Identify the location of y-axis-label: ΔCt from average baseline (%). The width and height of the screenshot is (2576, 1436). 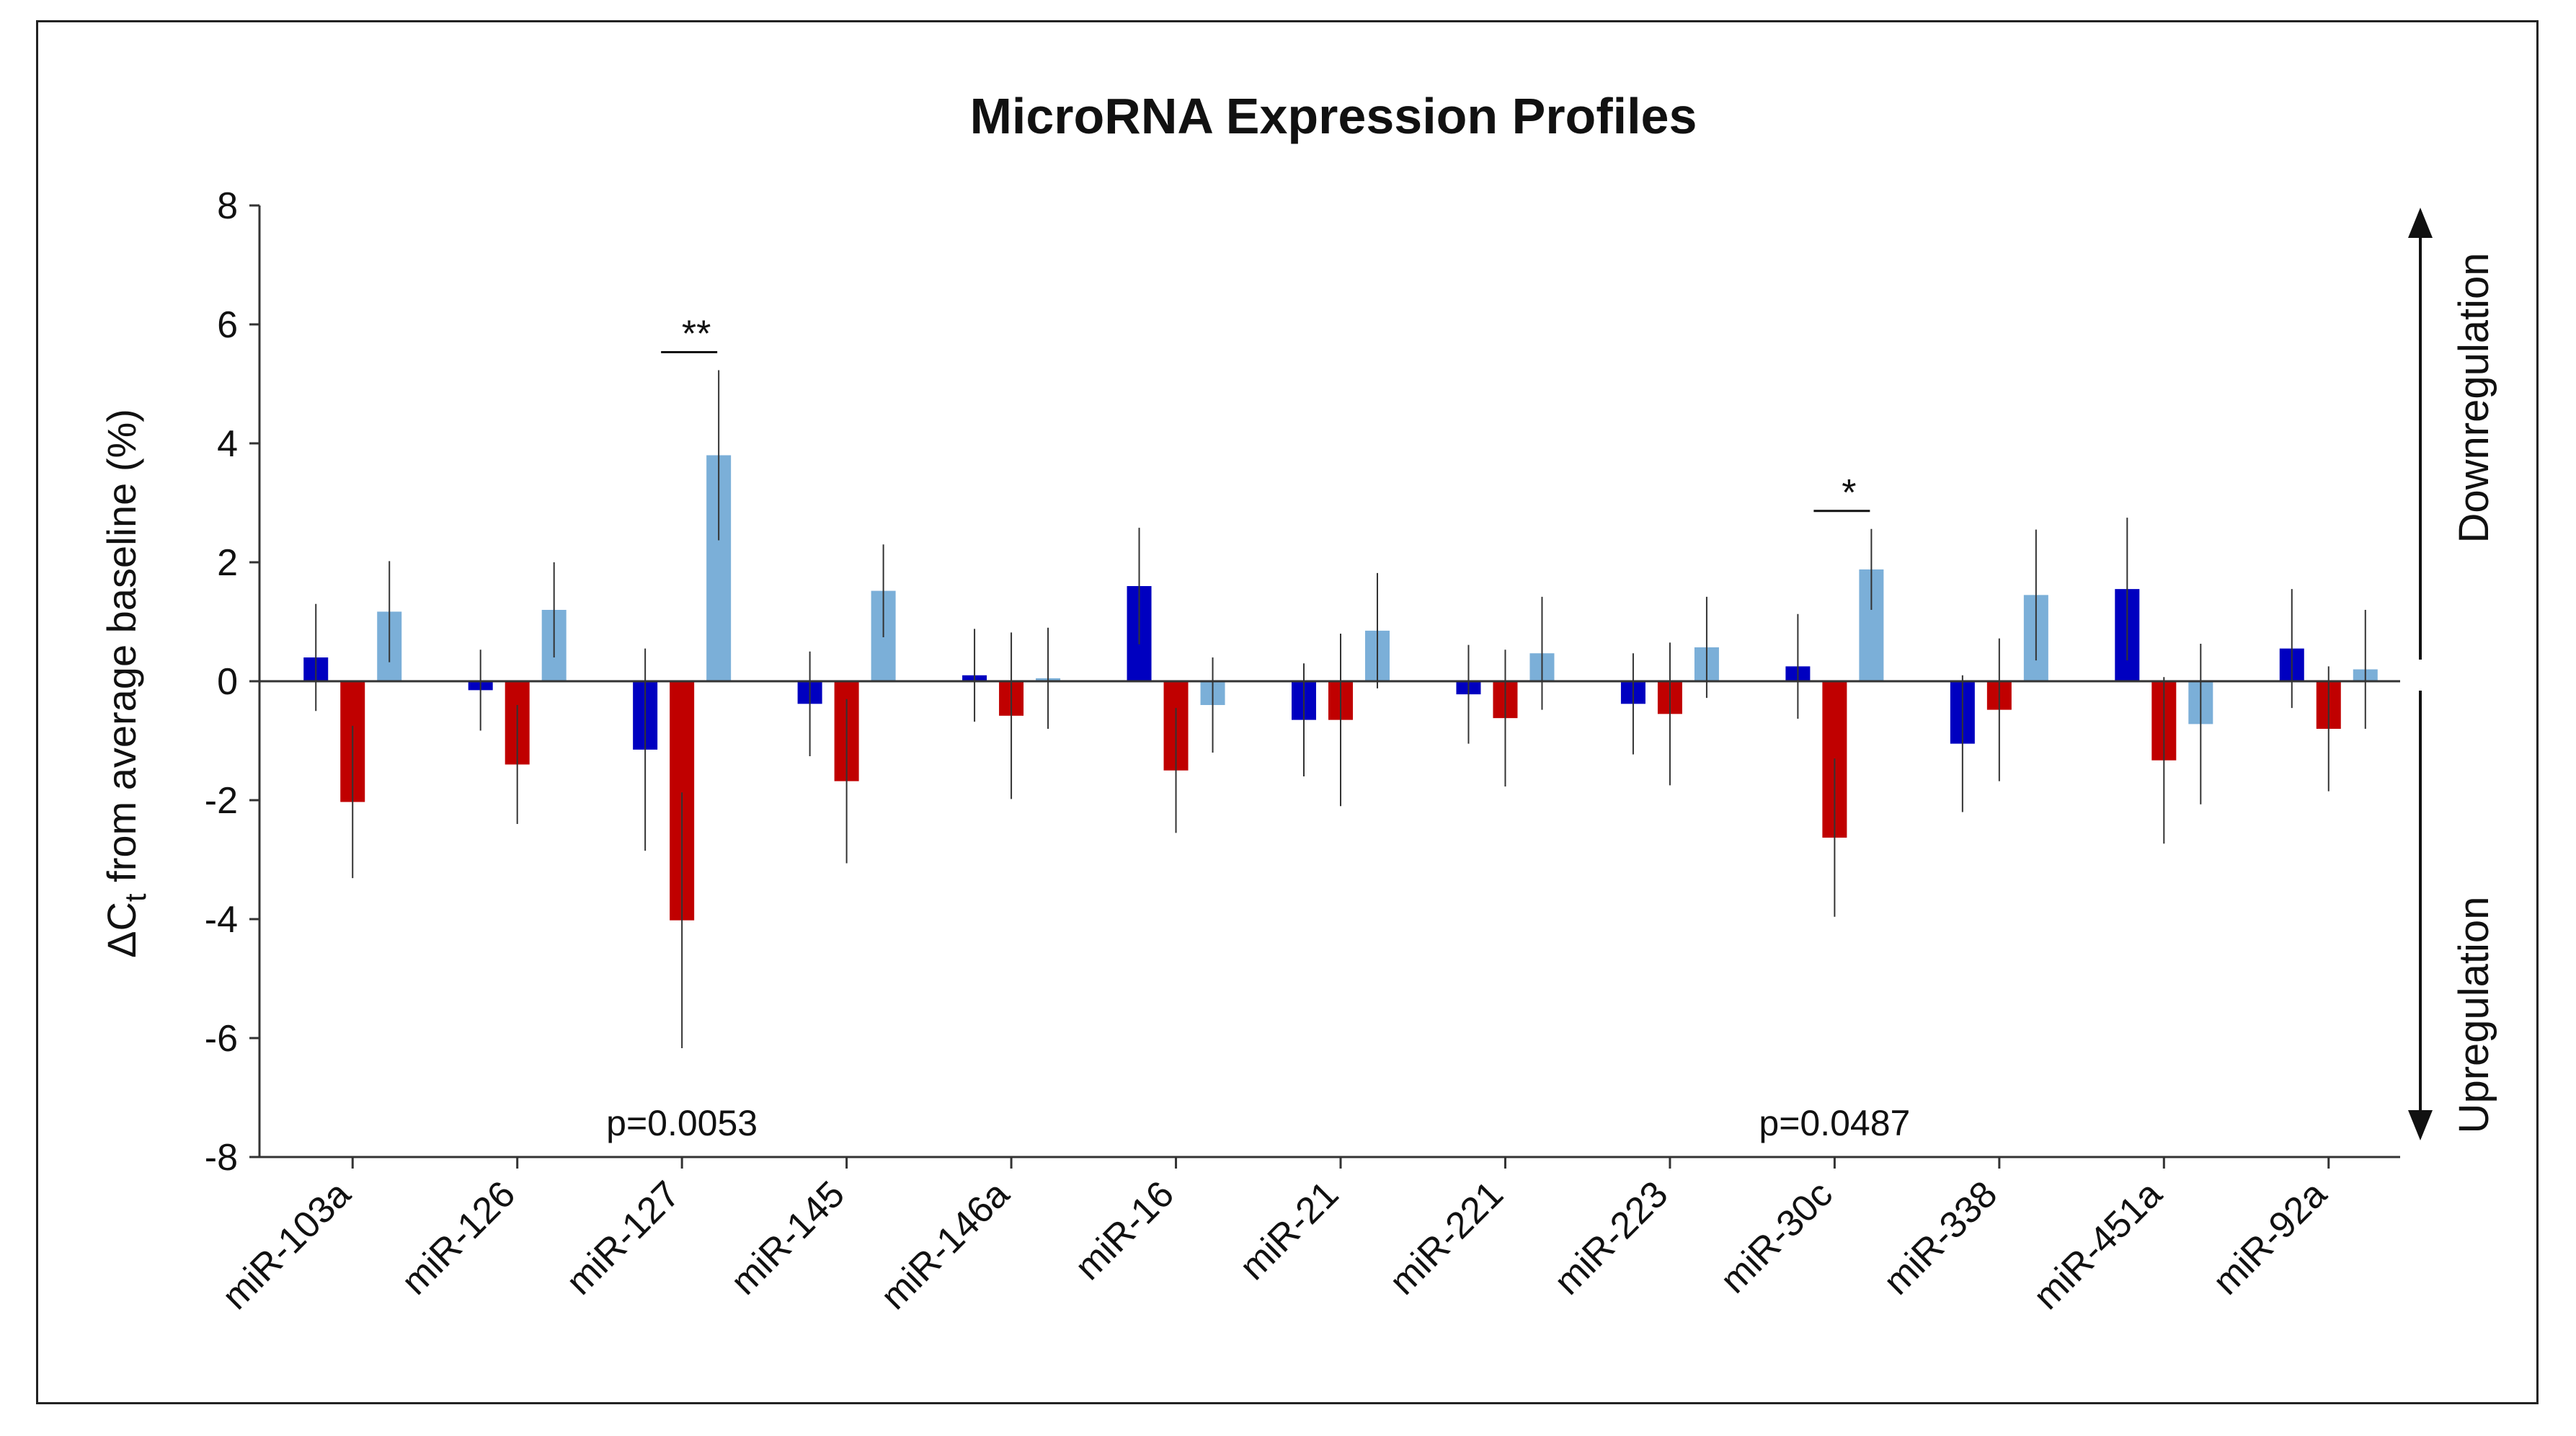
(125, 683).